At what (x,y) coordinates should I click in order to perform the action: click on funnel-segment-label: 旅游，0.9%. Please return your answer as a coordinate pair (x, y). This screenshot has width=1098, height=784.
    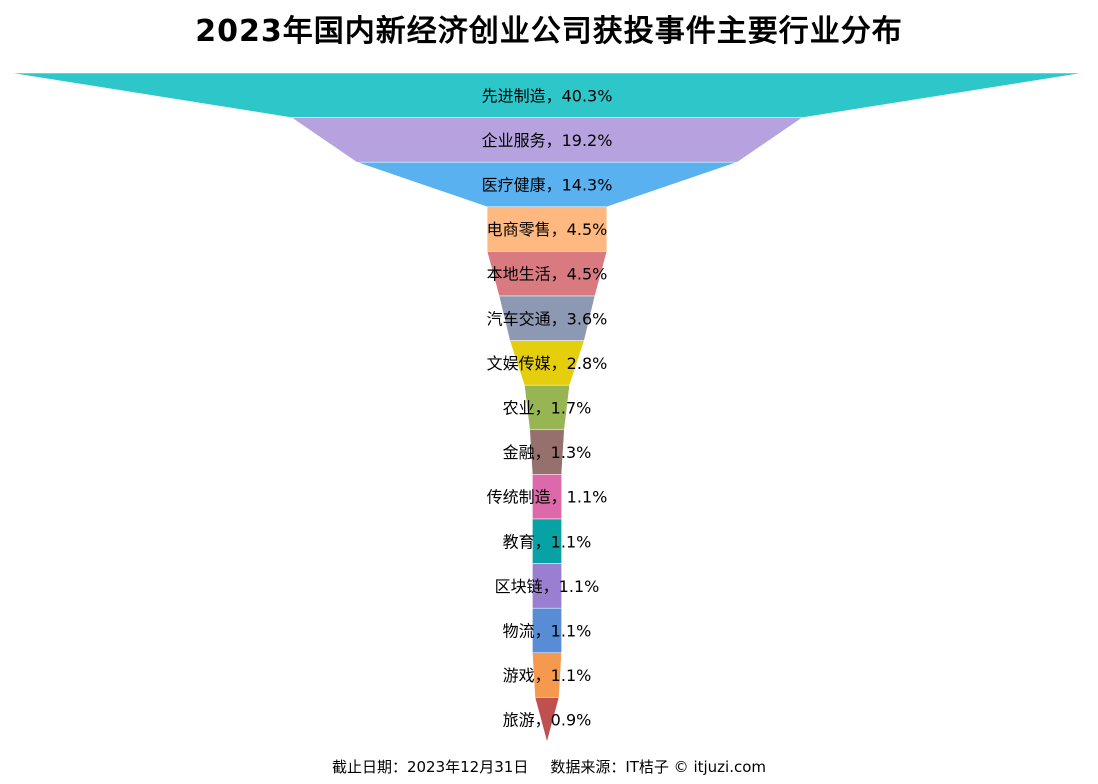
    Looking at the image, I should click on (547, 720).